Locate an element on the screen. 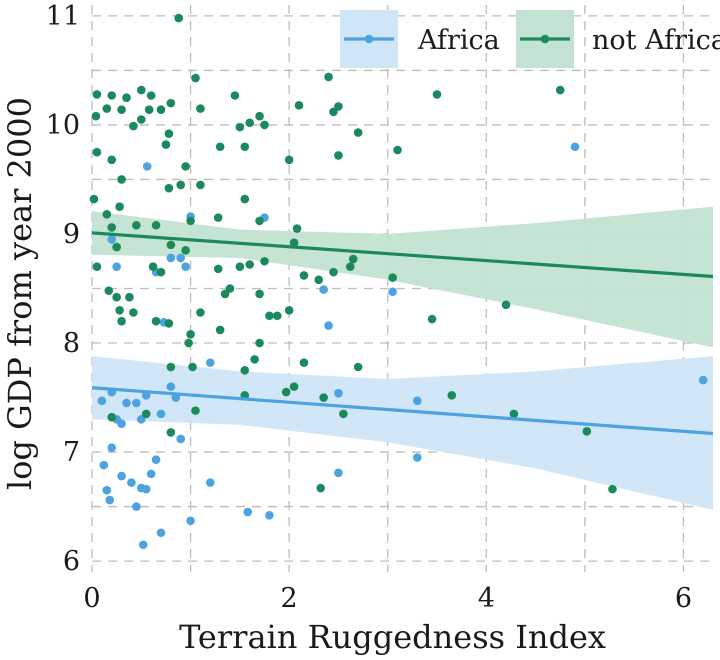 This screenshot has width=720, height=660. fit-line-africa is located at coordinates (402, 411).